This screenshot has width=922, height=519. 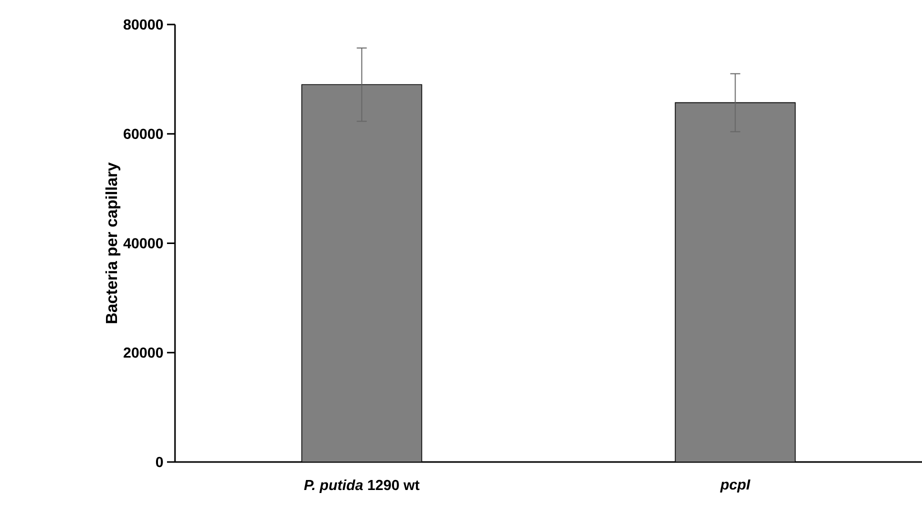 I want to click on y-tick-label: 20000, so click(x=143, y=352).